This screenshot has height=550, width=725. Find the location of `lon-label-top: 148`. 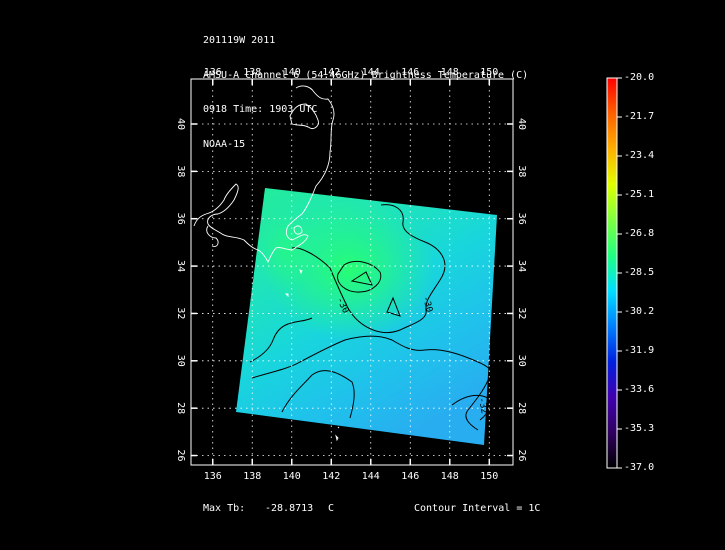

lon-label-top: 148 is located at coordinates (450, 72).